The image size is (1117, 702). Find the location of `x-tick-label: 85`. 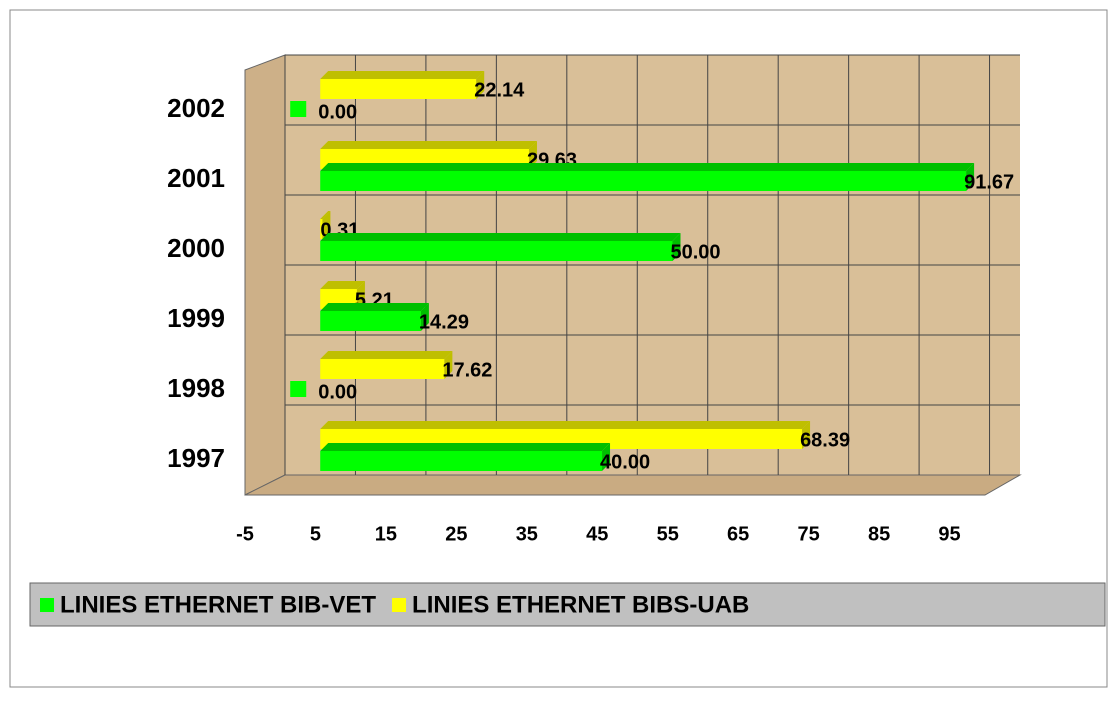

x-tick-label: 85 is located at coordinates (879, 534).